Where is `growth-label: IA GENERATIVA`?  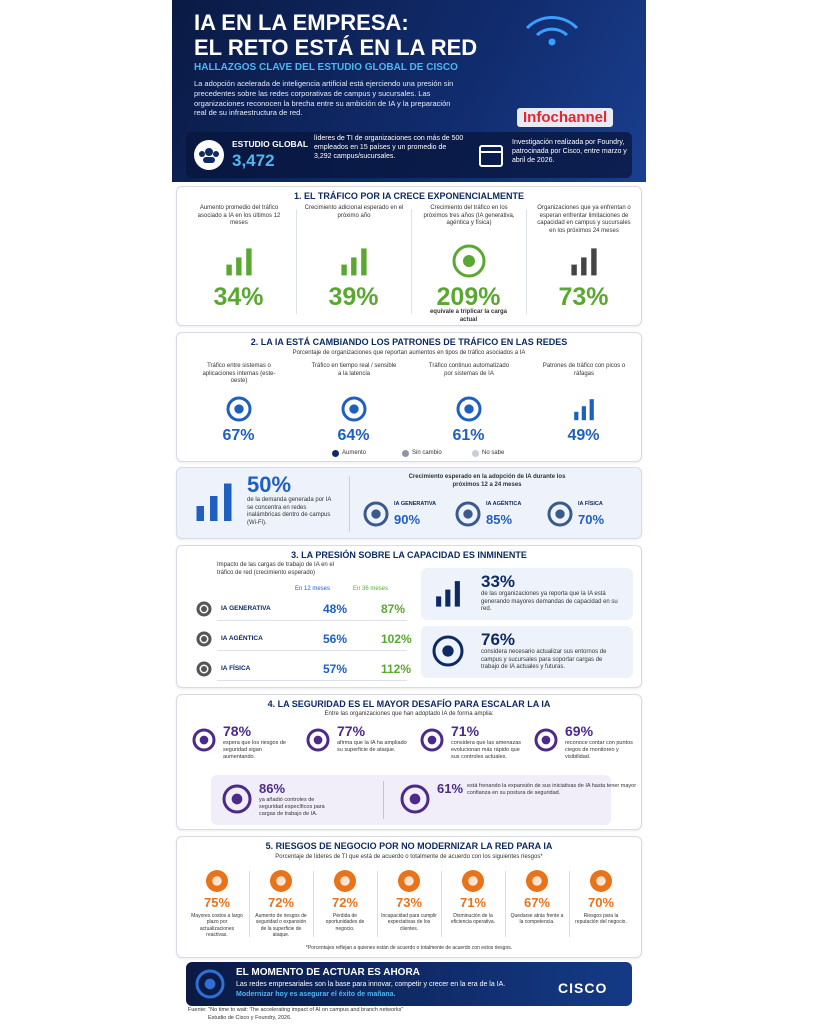
growth-label: IA GENERATIVA is located at coordinates (415, 504).